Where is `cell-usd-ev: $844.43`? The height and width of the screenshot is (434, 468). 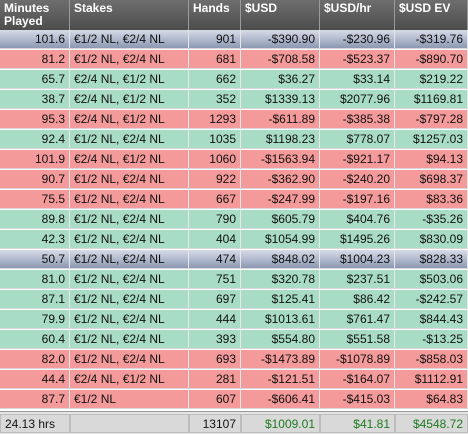 cell-usd-ev: $844.43 is located at coordinates (431, 319).